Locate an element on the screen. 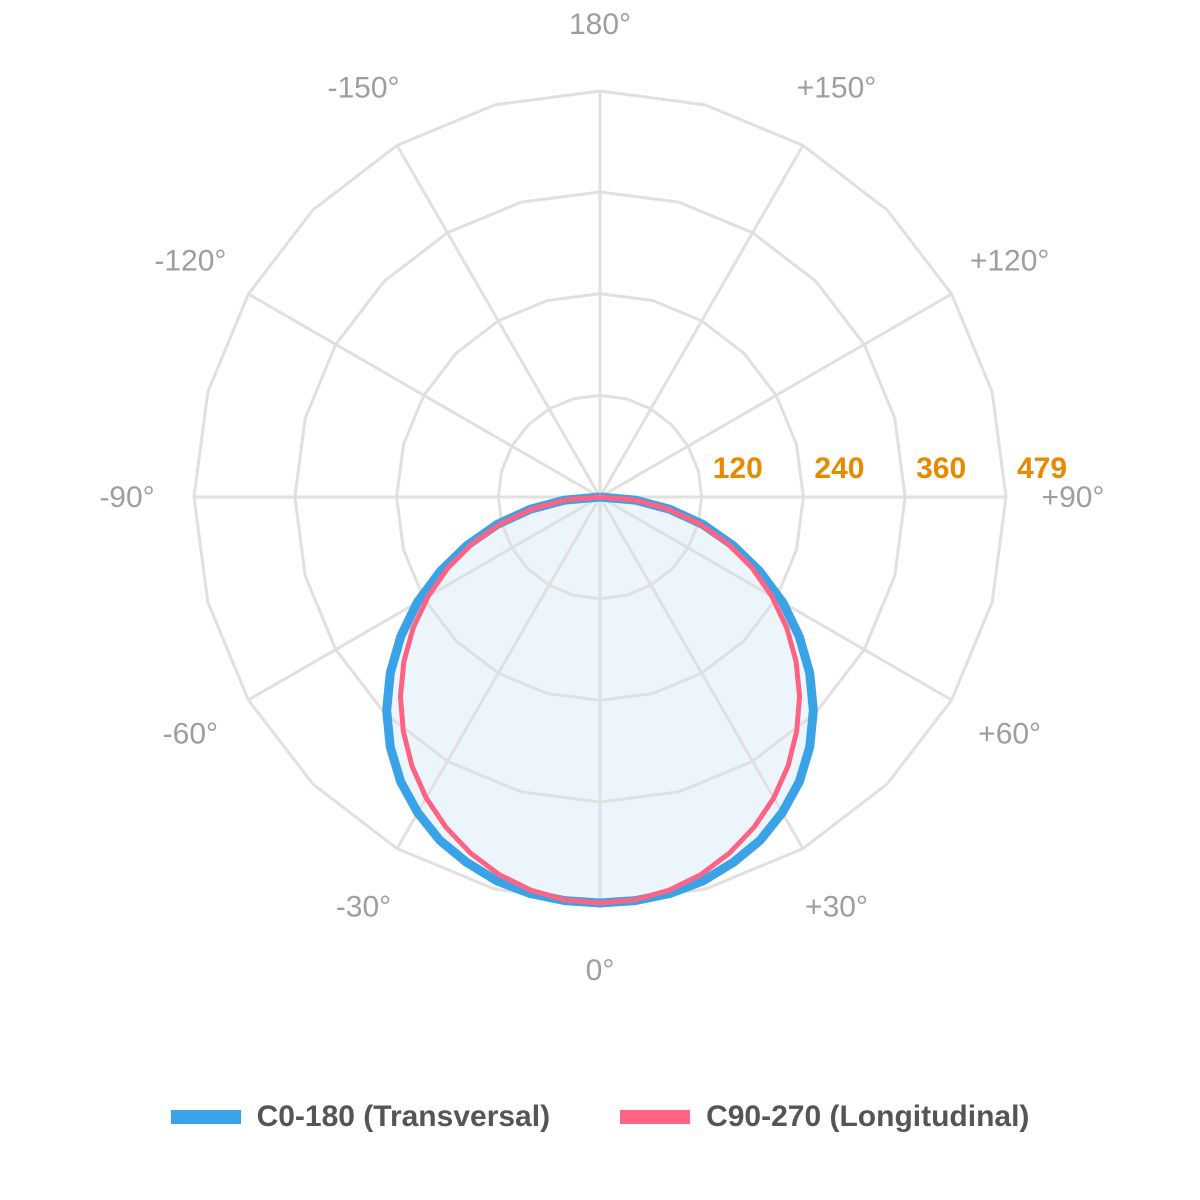 The width and height of the screenshot is (1200, 1200). legend-label: C90-270 (Longitudinal) is located at coordinates (868, 1116).